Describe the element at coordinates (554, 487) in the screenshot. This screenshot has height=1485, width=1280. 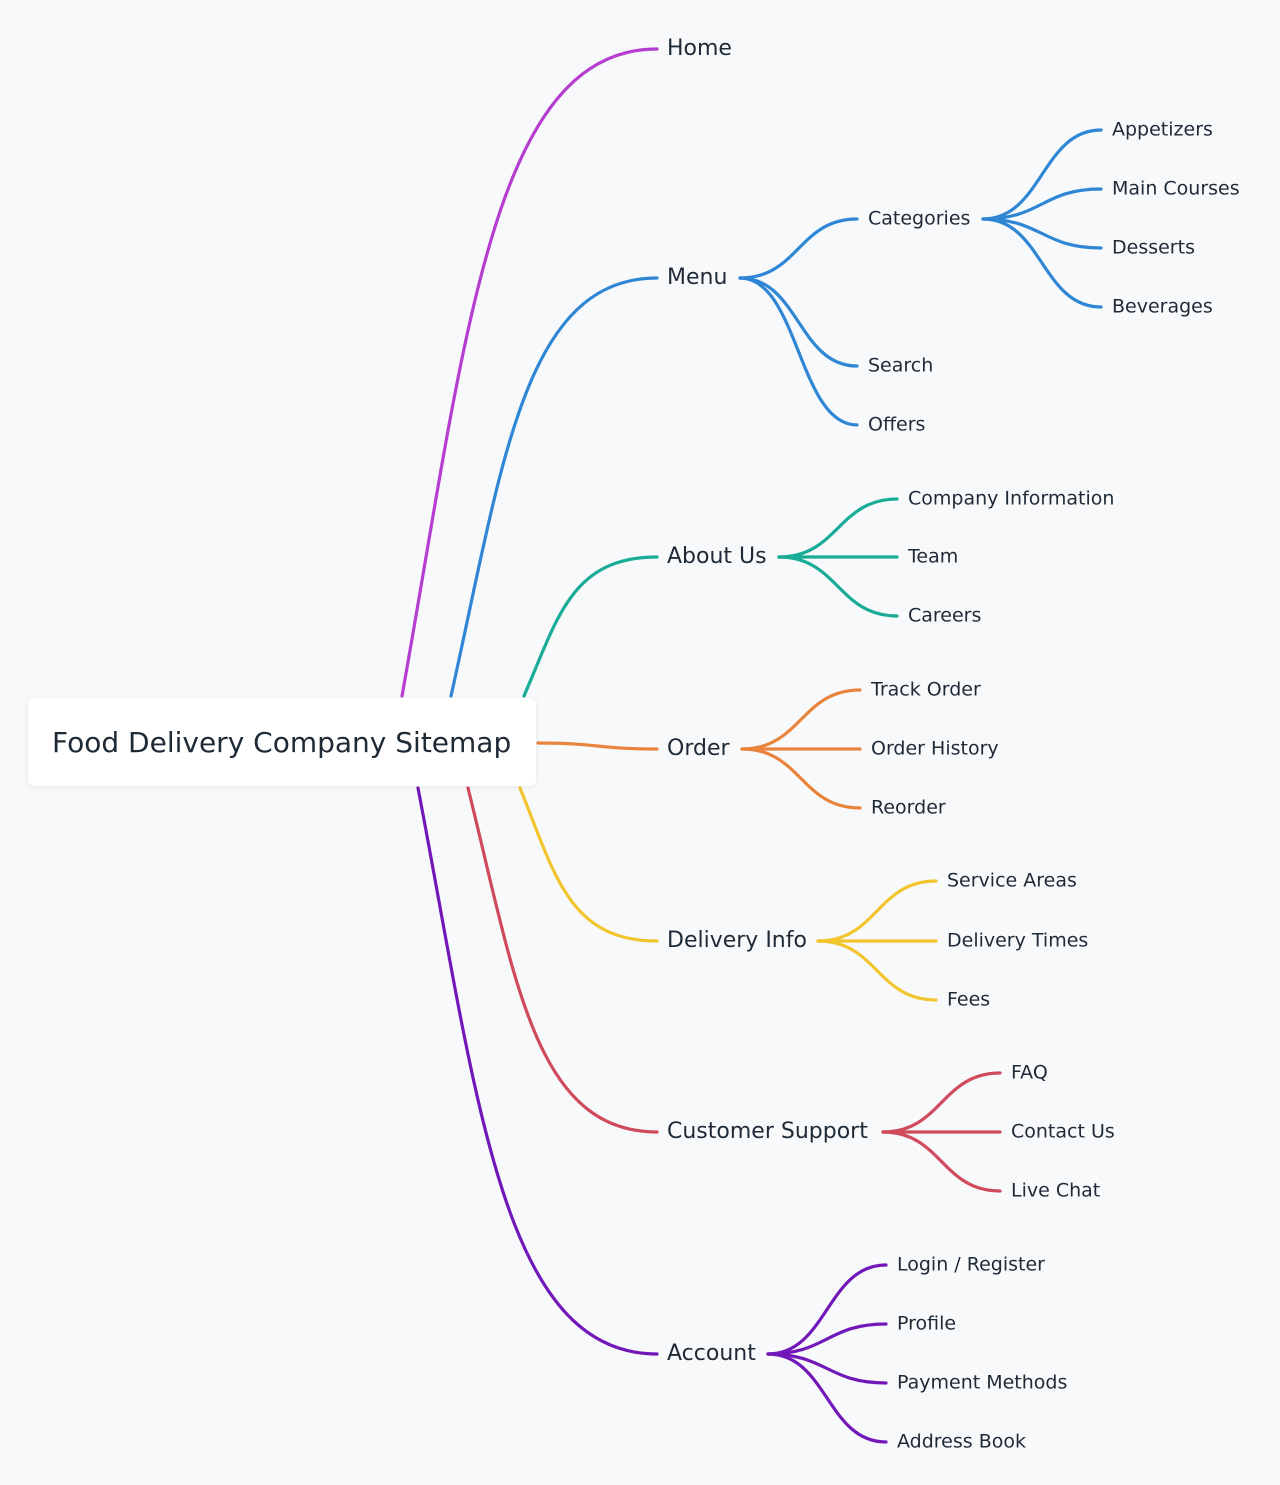
I see `menu-root-connector` at that location.